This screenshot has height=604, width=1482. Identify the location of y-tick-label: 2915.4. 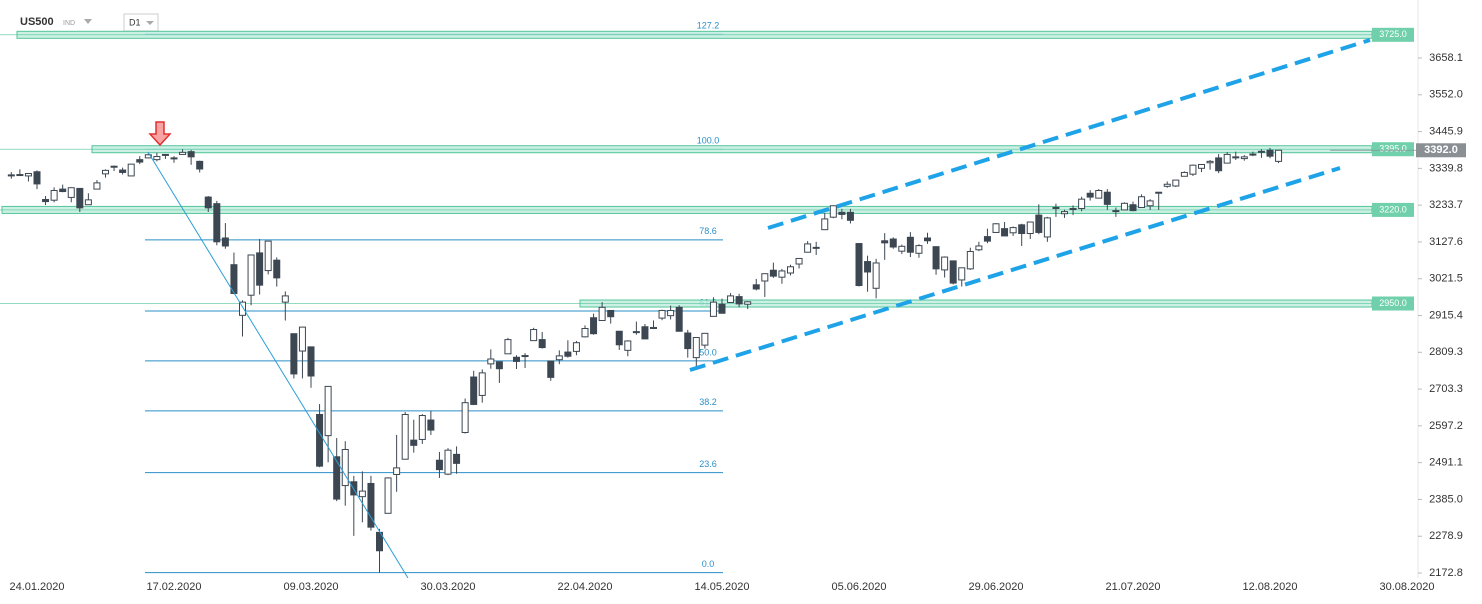
(1446, 315).